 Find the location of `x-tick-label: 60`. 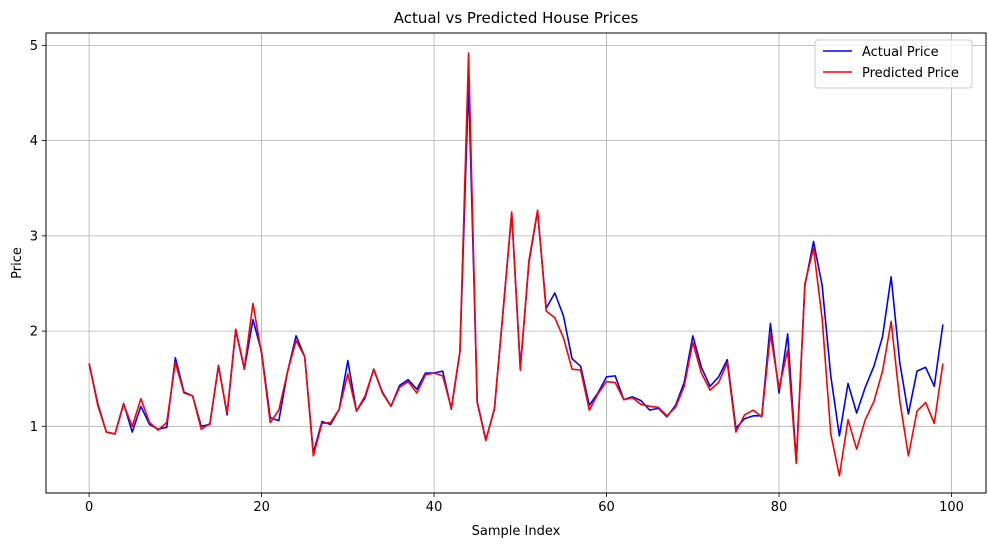

x-tick-label: 60 is located at coordinates (606, 507).